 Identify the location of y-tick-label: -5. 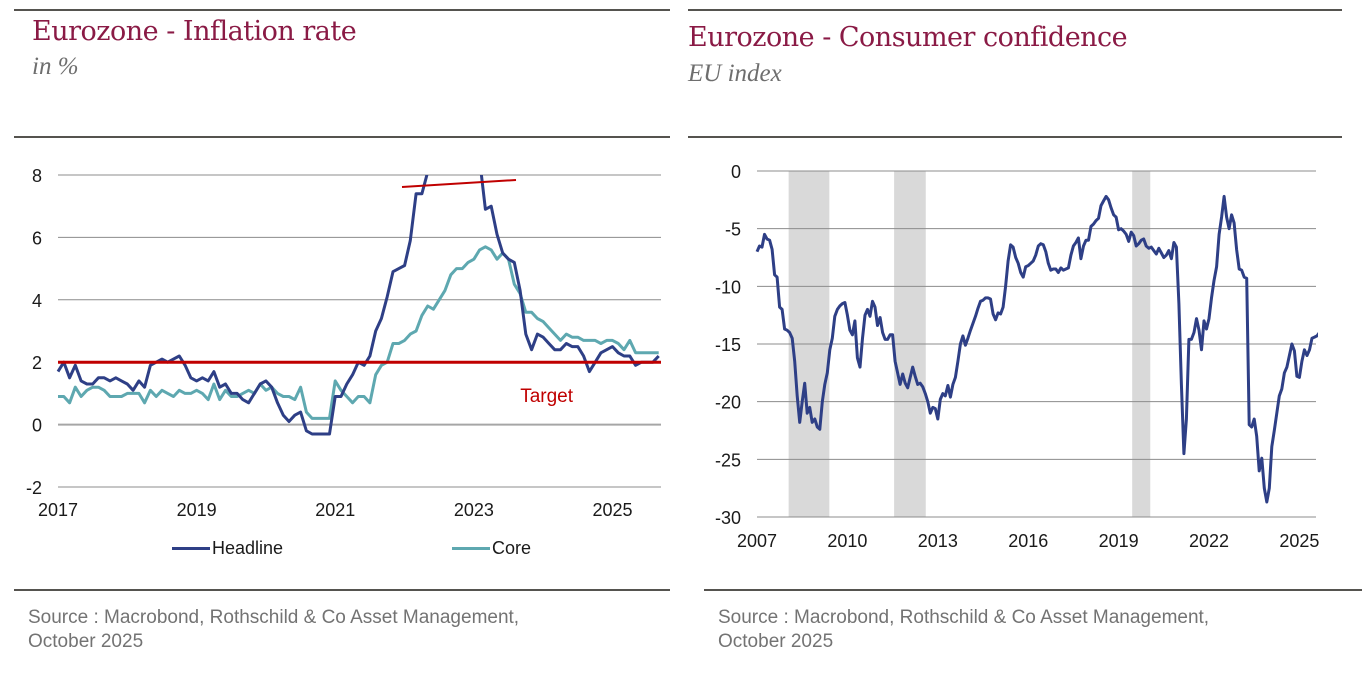
(733, 230).